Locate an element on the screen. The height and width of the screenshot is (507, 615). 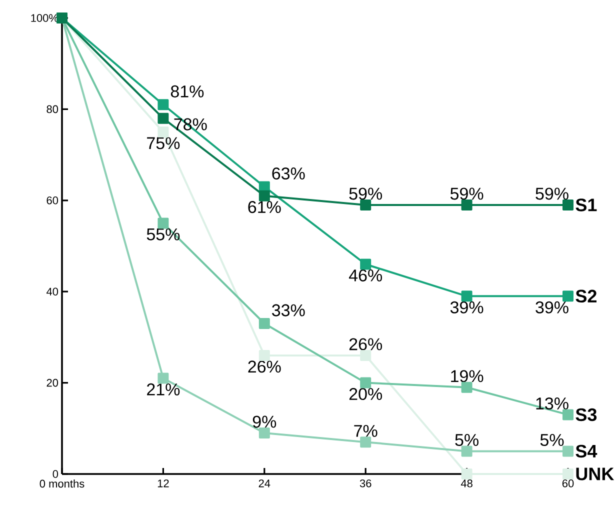
data-label: 61% is located at coordinates (264, 207).